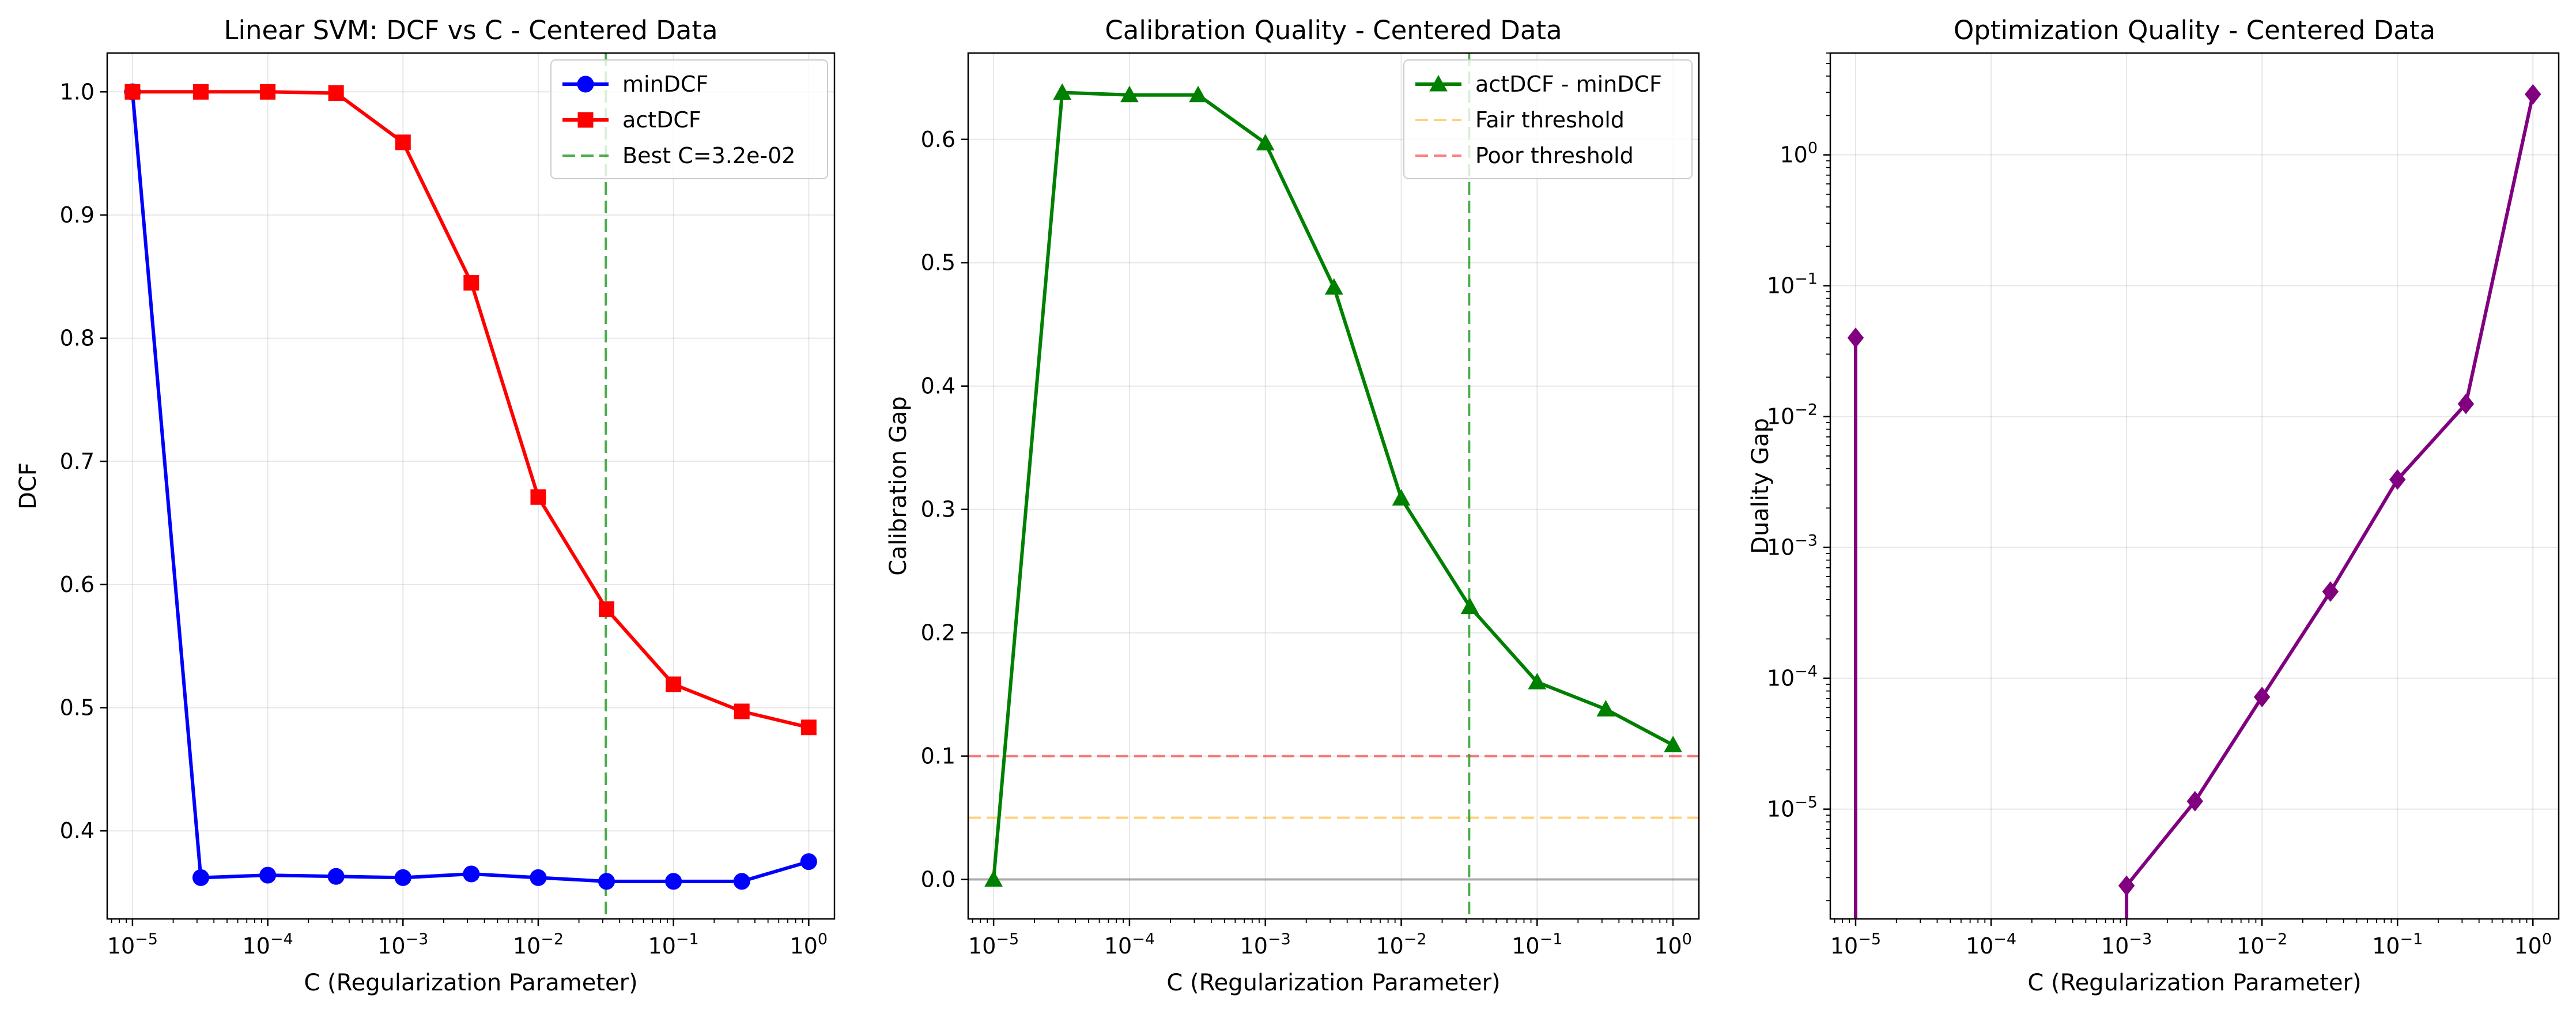  Describe the element at coordinates (661, 120) in the screenshot. I see `legend-label: actDCF` at that location.